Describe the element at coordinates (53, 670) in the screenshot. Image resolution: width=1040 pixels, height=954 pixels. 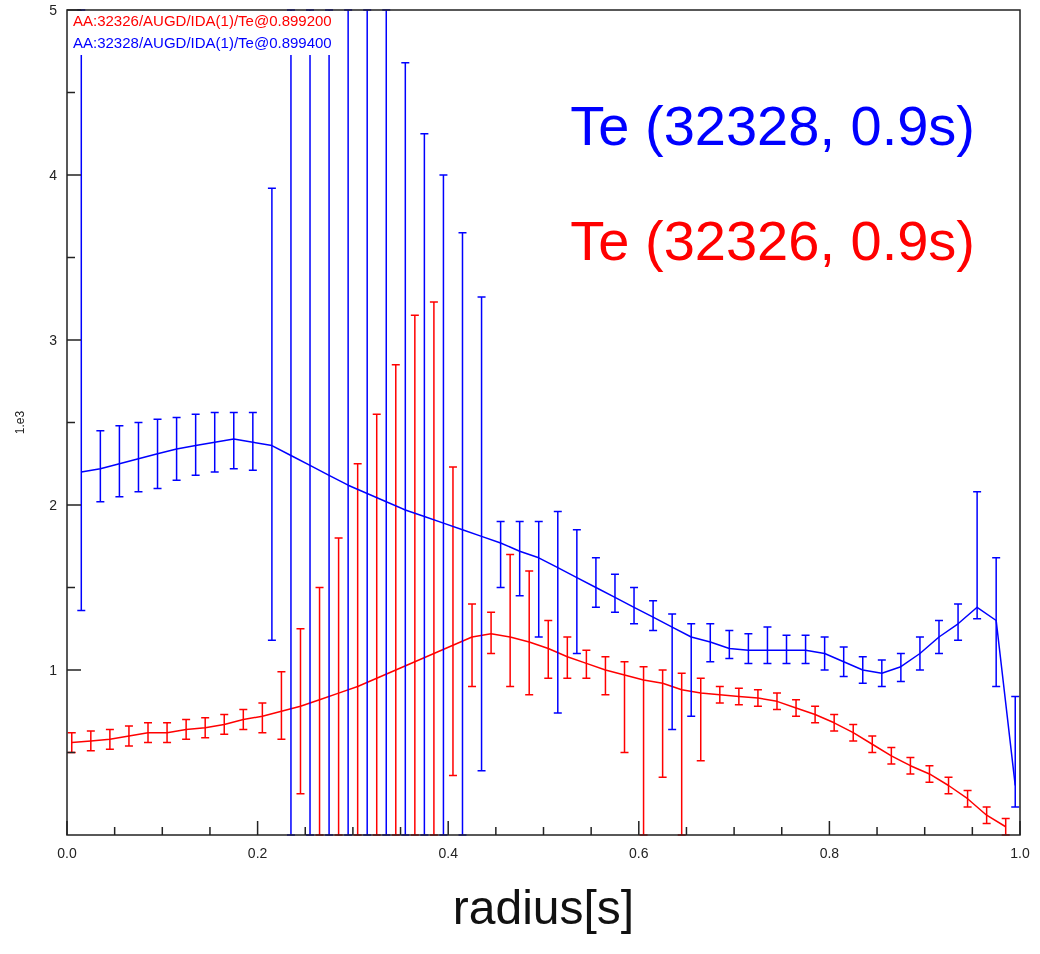
I see `y-tick-label: 1` at that location.